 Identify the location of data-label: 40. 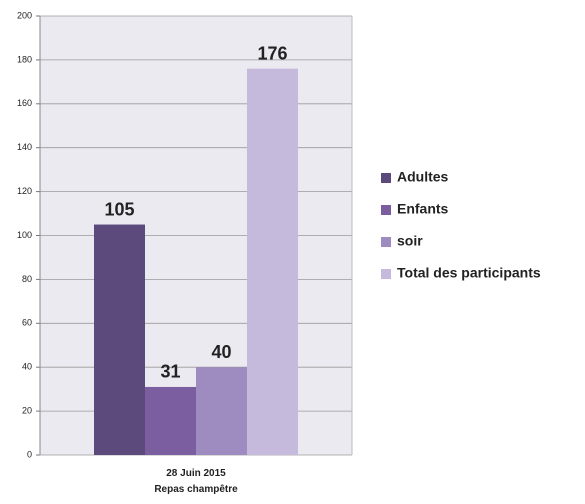
(221, 352).